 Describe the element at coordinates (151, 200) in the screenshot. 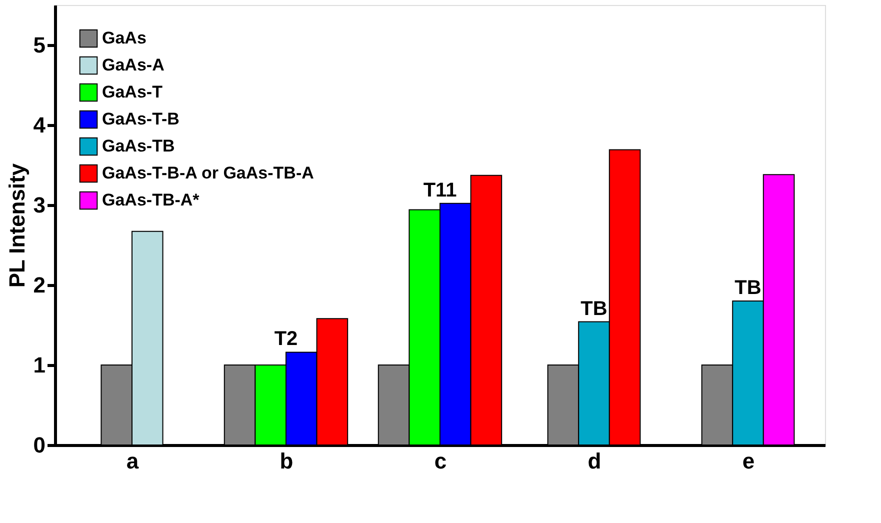

I see `legend-label: GaAs-TB-A*` at that location.